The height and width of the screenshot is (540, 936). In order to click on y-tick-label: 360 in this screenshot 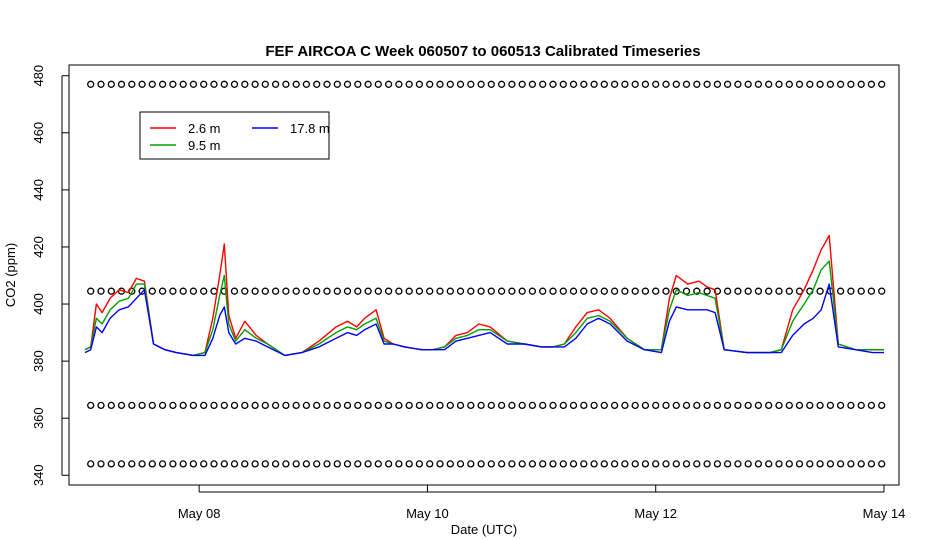, I will do `click(38, 418)`.